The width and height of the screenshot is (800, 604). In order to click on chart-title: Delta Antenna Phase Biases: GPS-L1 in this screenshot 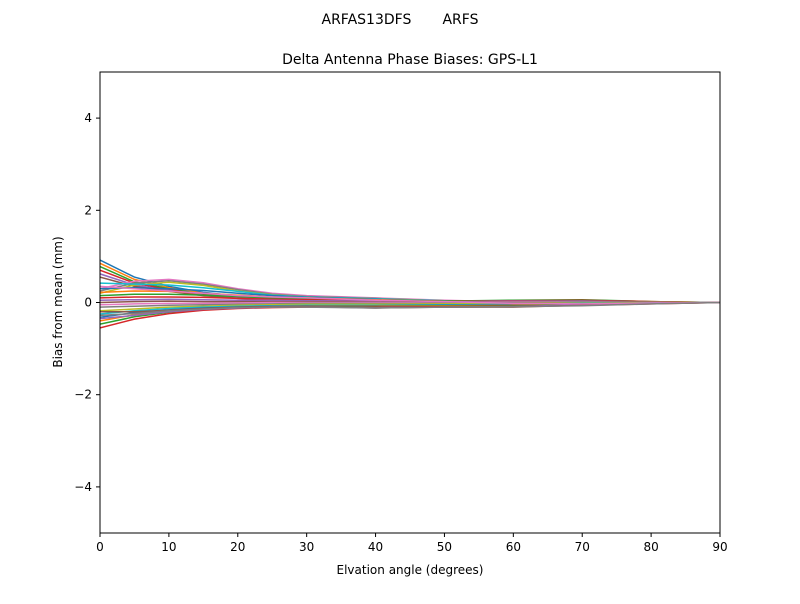, I will do `click(410, 60)`.